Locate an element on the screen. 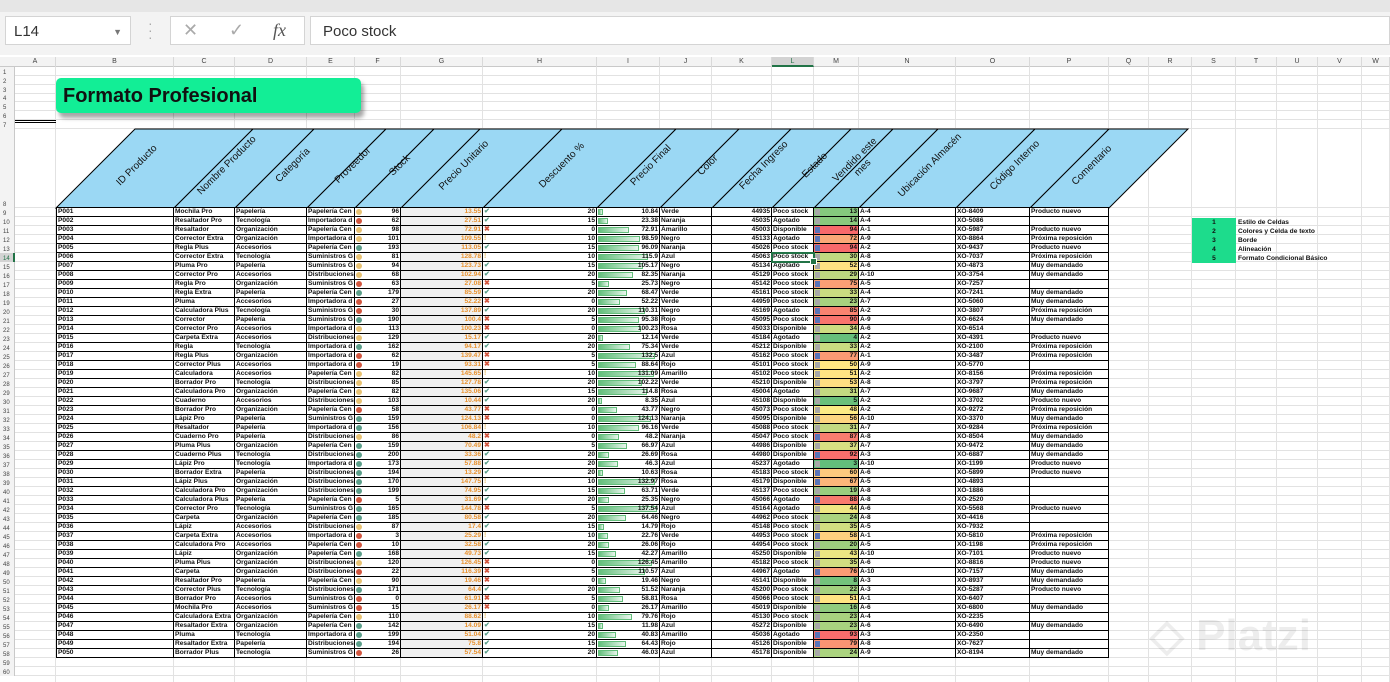 The width and height of the screenshot is (1390, 682). unit-price-cell: 144.78 is located at coordinates (442, 509).